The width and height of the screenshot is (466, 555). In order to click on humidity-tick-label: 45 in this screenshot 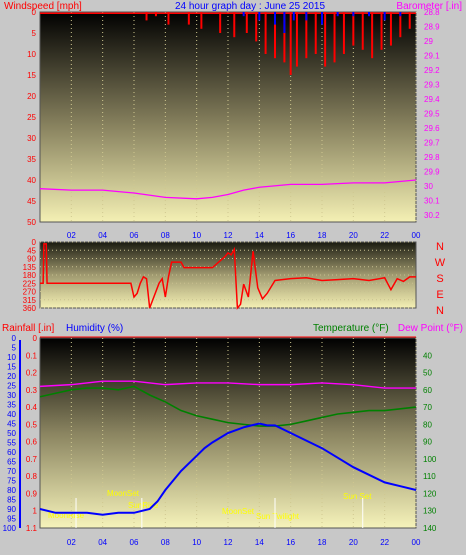, I will do `click(11, 424)`.